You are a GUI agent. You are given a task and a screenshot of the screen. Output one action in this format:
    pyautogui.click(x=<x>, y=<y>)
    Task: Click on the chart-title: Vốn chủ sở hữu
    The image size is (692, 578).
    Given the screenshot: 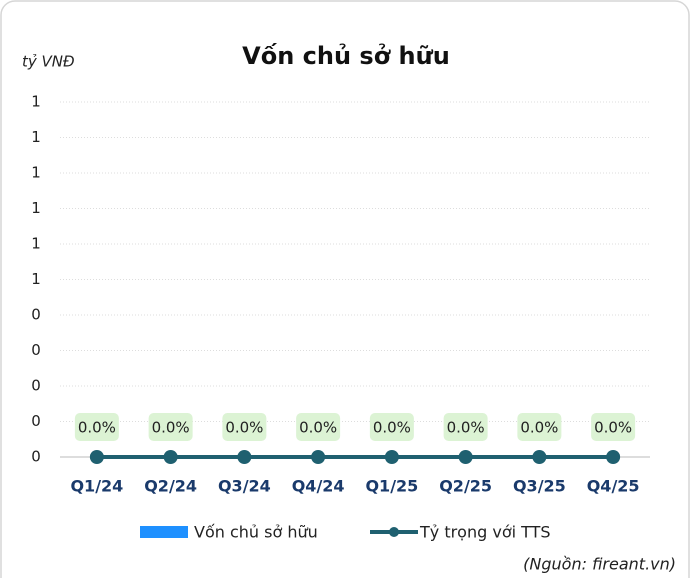 What is the action you would take?
    pyautogui.click(x=346, y=56)
    